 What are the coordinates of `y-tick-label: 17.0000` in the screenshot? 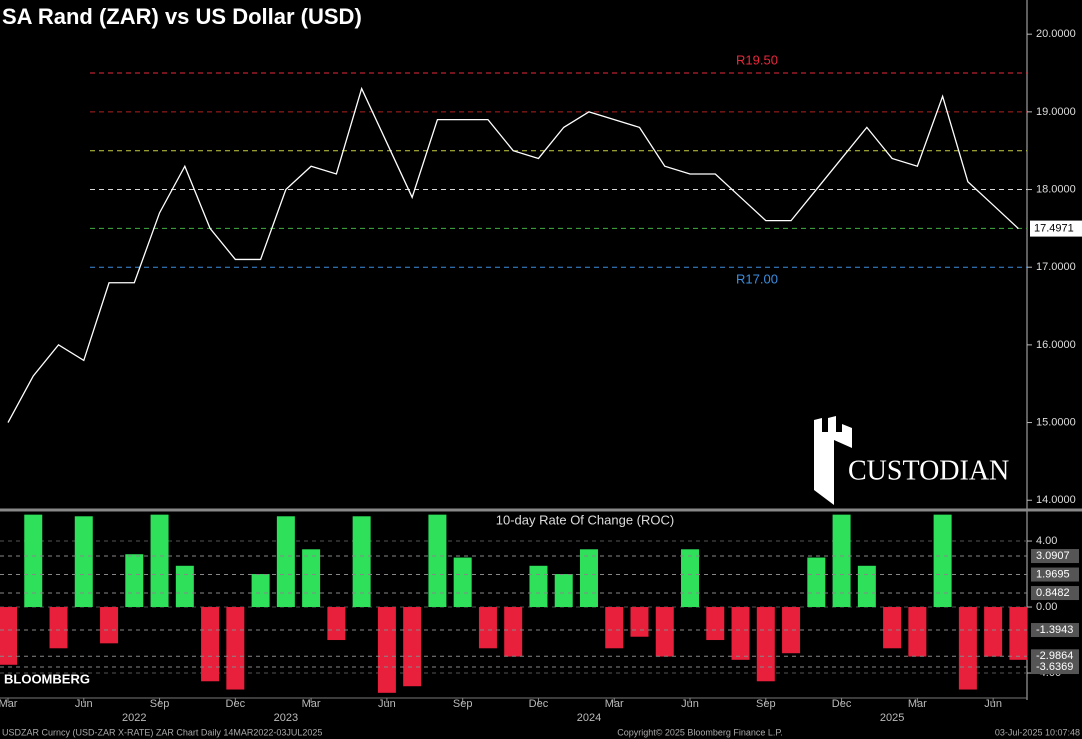 It's located at (1056, 267).